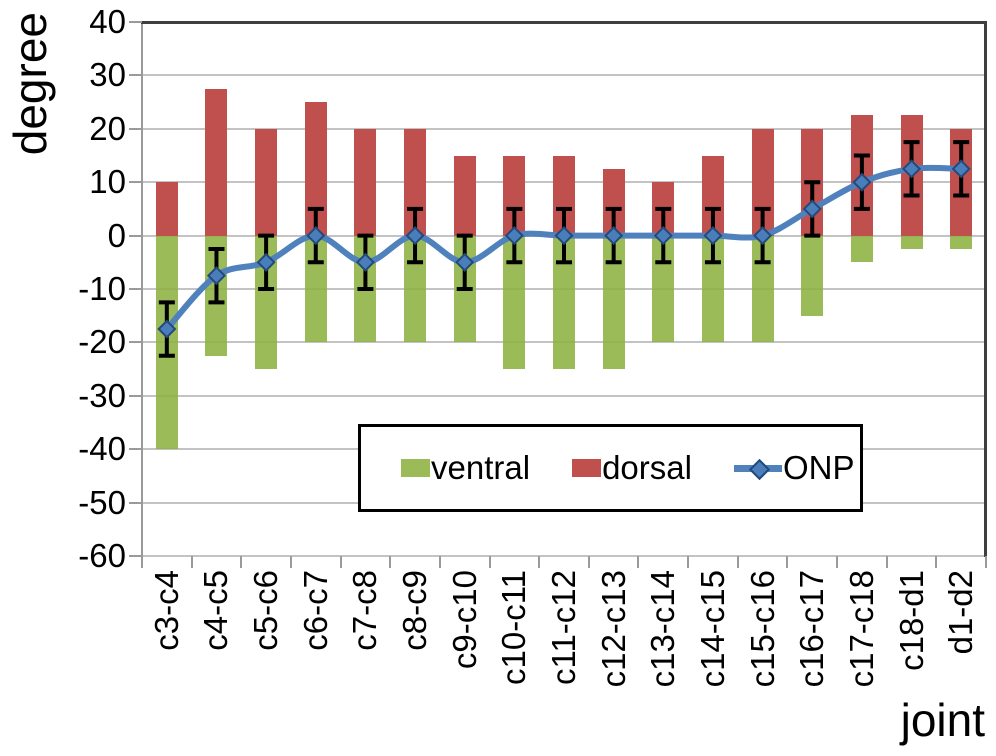 This screenshot has height=756, width=996. I want to click on legend-item-dorsal: dorsal, so click(632, 468).